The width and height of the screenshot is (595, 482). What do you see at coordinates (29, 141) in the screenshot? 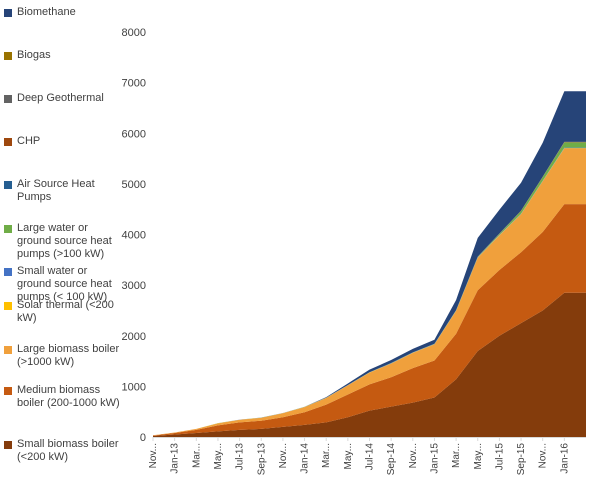
I see `legend-label: CHP` at bounding box center [29, 141].